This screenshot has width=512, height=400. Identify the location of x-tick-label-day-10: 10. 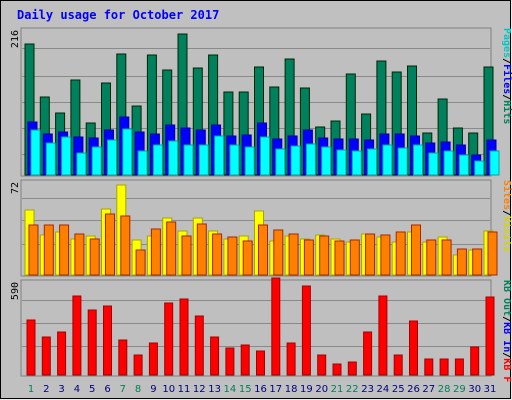
(168, 389).